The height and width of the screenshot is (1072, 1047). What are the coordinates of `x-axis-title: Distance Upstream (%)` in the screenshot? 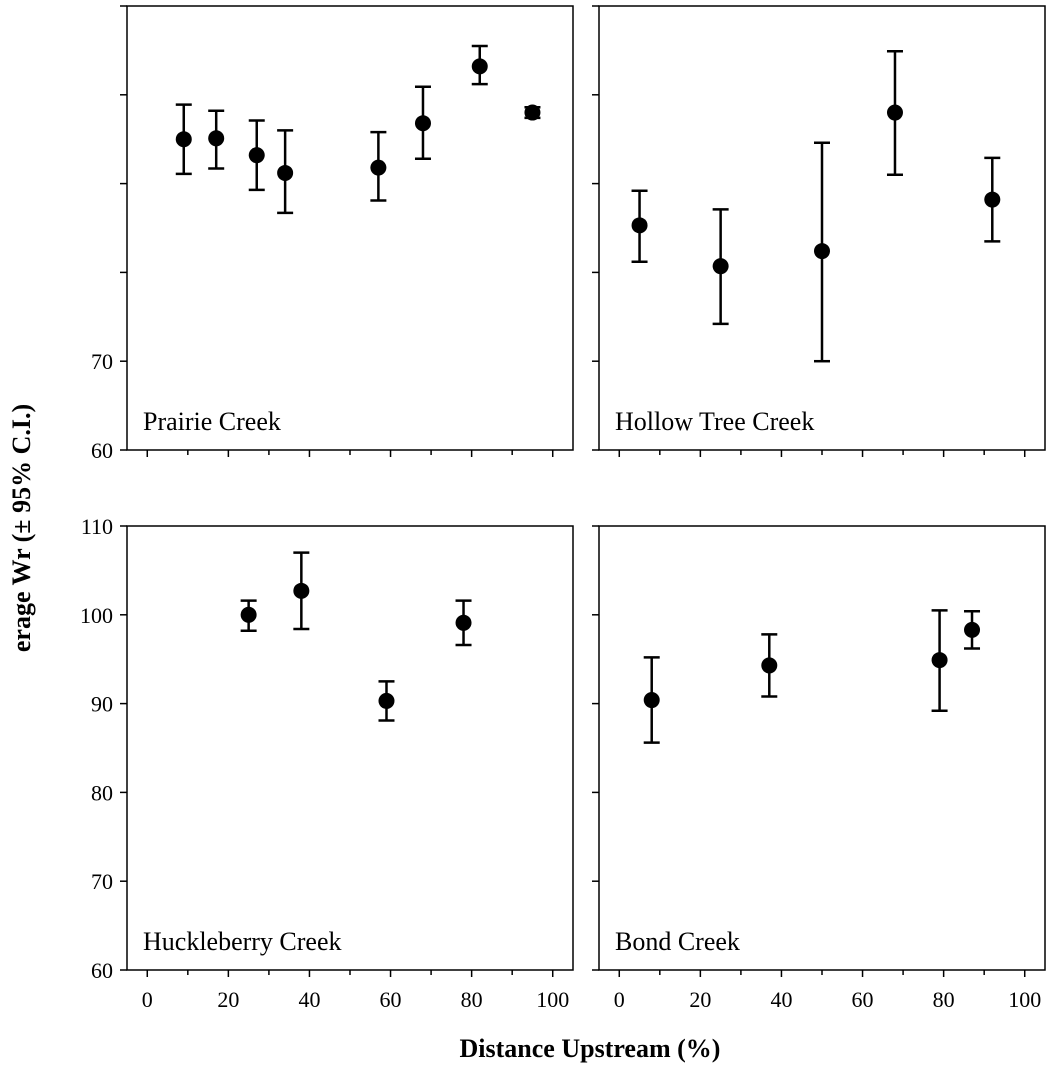 It's located at (590, 1048).